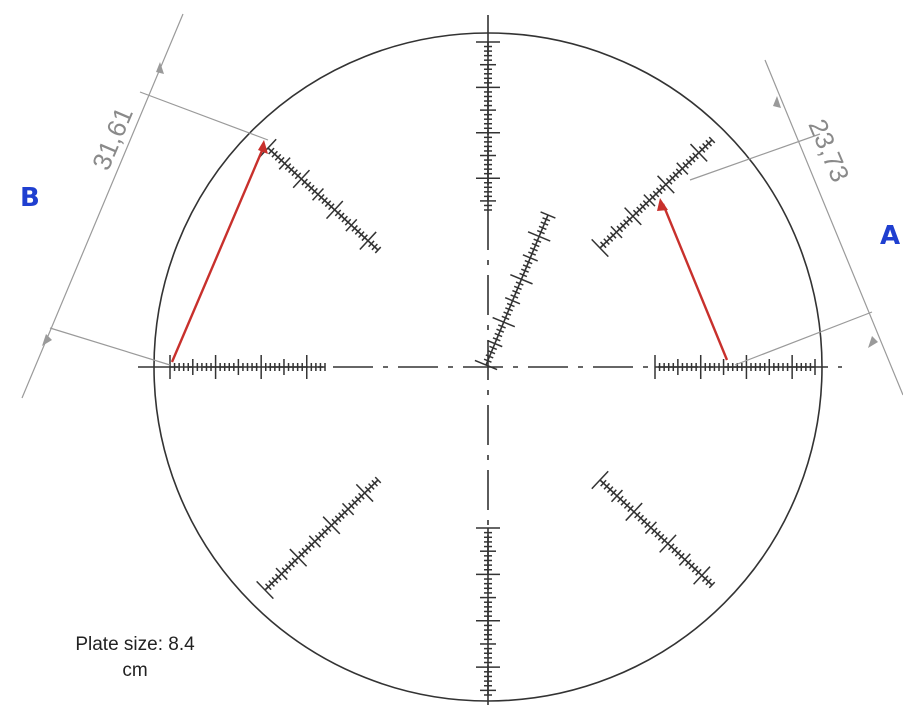 This screenshot has height=715, width=903. What do you see at coordinates (30, 198) in the screenshot?
I see `label-b: B` at bounding box center [30, 198].